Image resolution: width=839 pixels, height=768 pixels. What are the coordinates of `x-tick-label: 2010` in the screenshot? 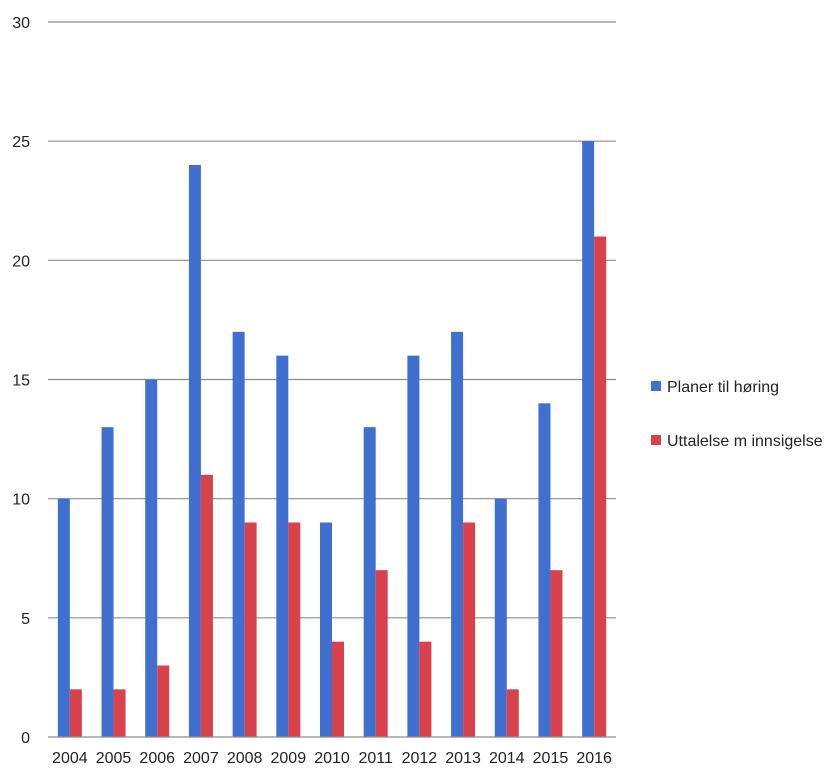 It's located at (332, 758).